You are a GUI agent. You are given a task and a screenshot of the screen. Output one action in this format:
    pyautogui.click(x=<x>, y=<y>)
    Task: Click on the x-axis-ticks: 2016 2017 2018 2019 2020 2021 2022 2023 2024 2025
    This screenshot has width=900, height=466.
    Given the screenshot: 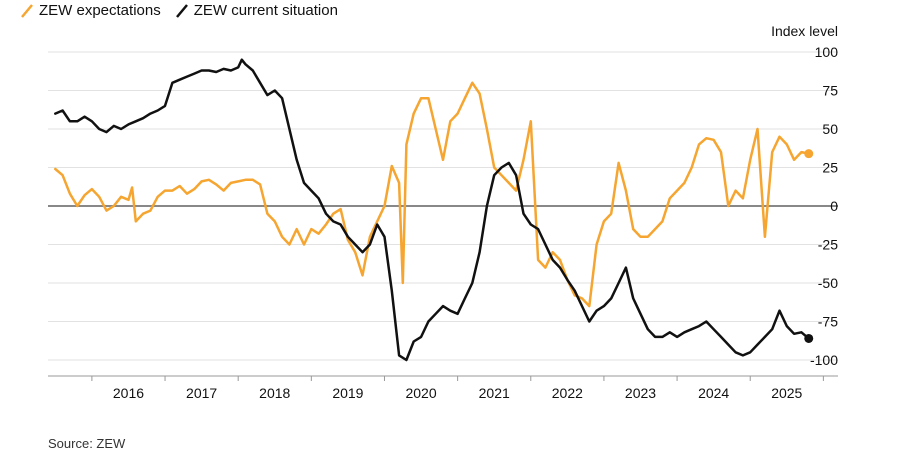 What is the action you would take?
    pyautogui.click(x=457, y=388)
    